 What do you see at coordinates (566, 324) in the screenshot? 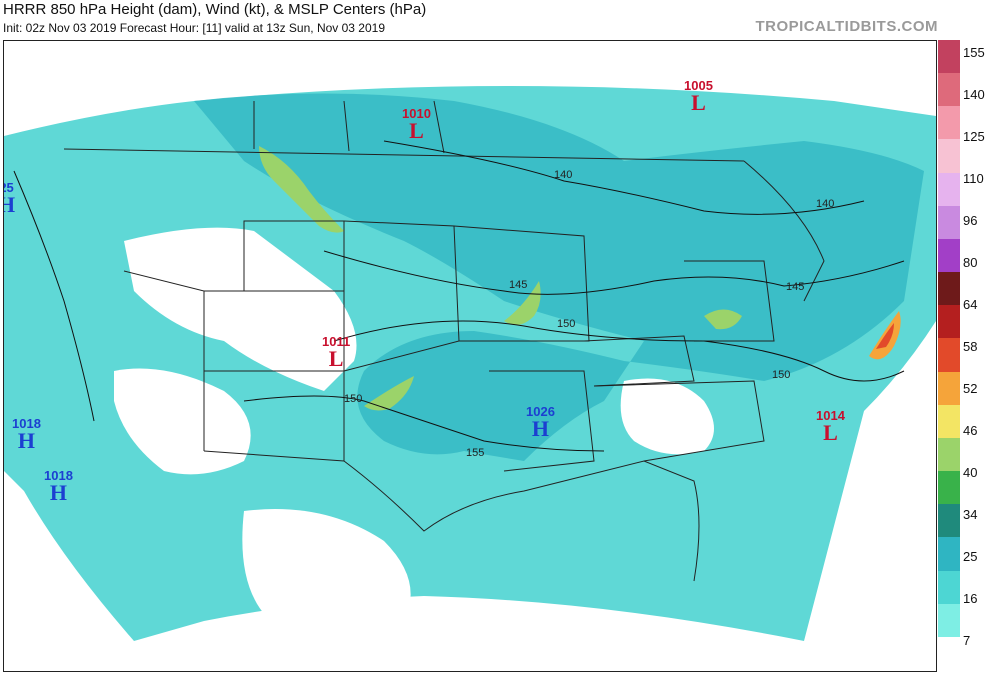
I see `contour-label-150-mid: 150` at bounding box center [566, 324].